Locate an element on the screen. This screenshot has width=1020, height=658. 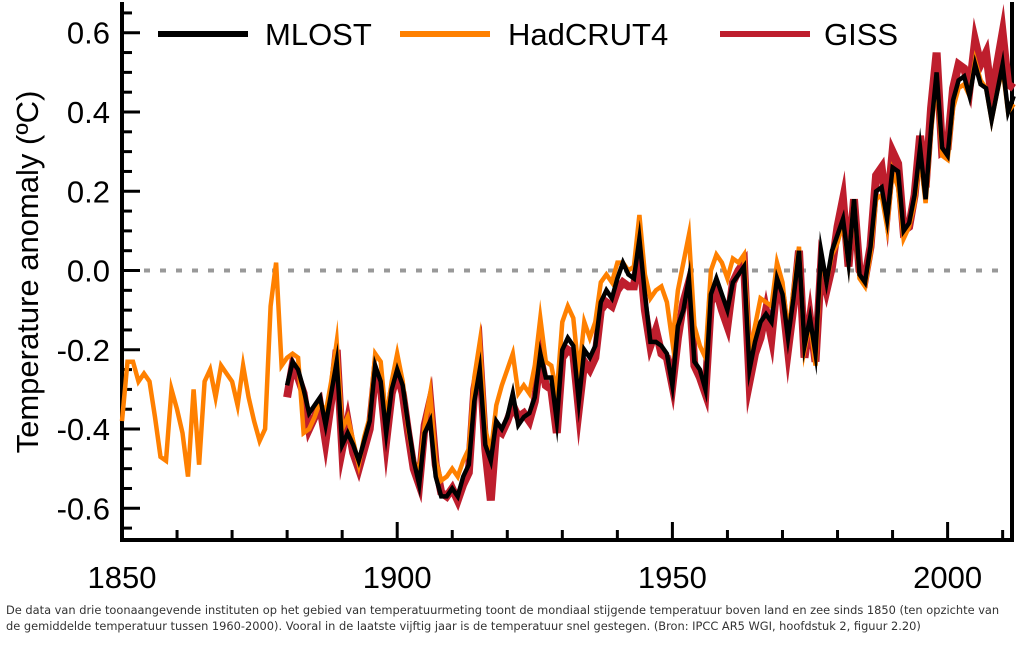
legend-label-mlost: MLOST is located at coordinates (318, 34).